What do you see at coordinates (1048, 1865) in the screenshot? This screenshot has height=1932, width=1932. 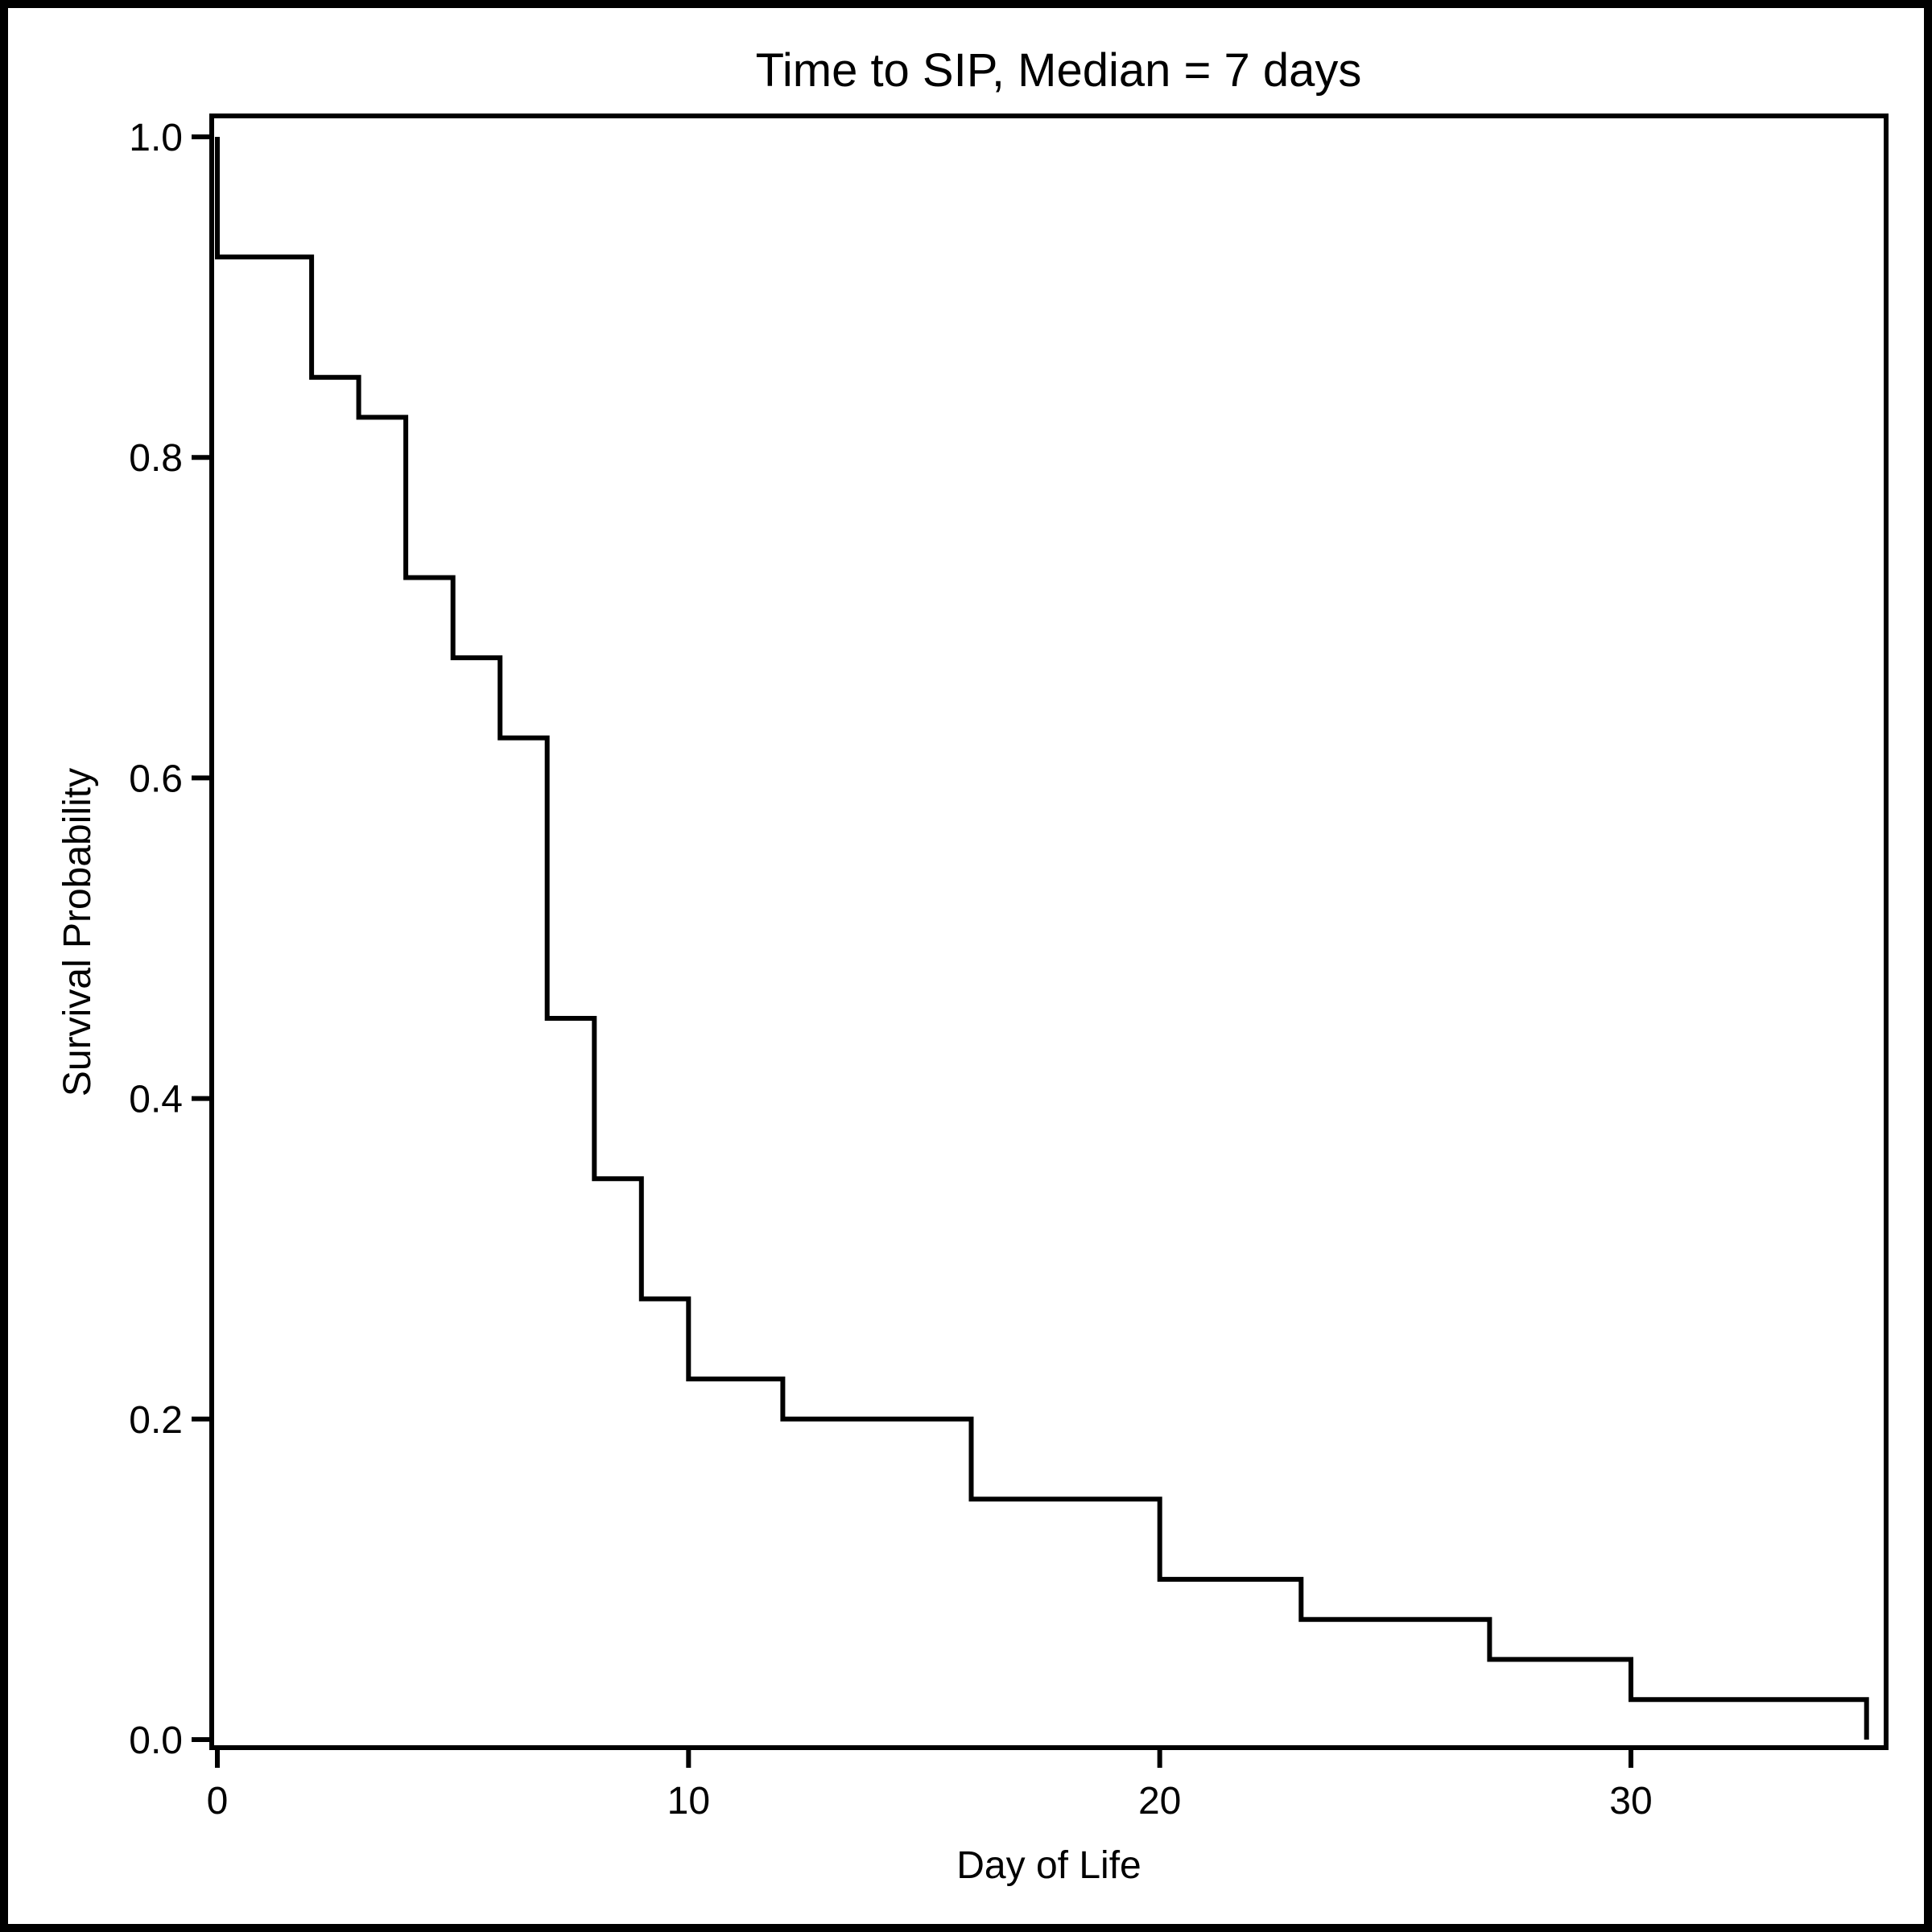 I see `x-axis-label: Day of Life` at bounding box center [1048, 1865].